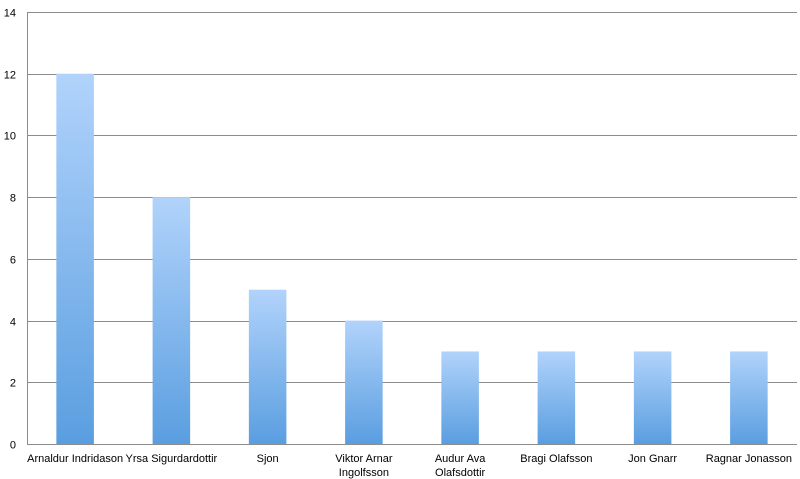  Describe the element at coordinates (13, 261) in the screenshot. I see `y-tick-label: 6` at that location.